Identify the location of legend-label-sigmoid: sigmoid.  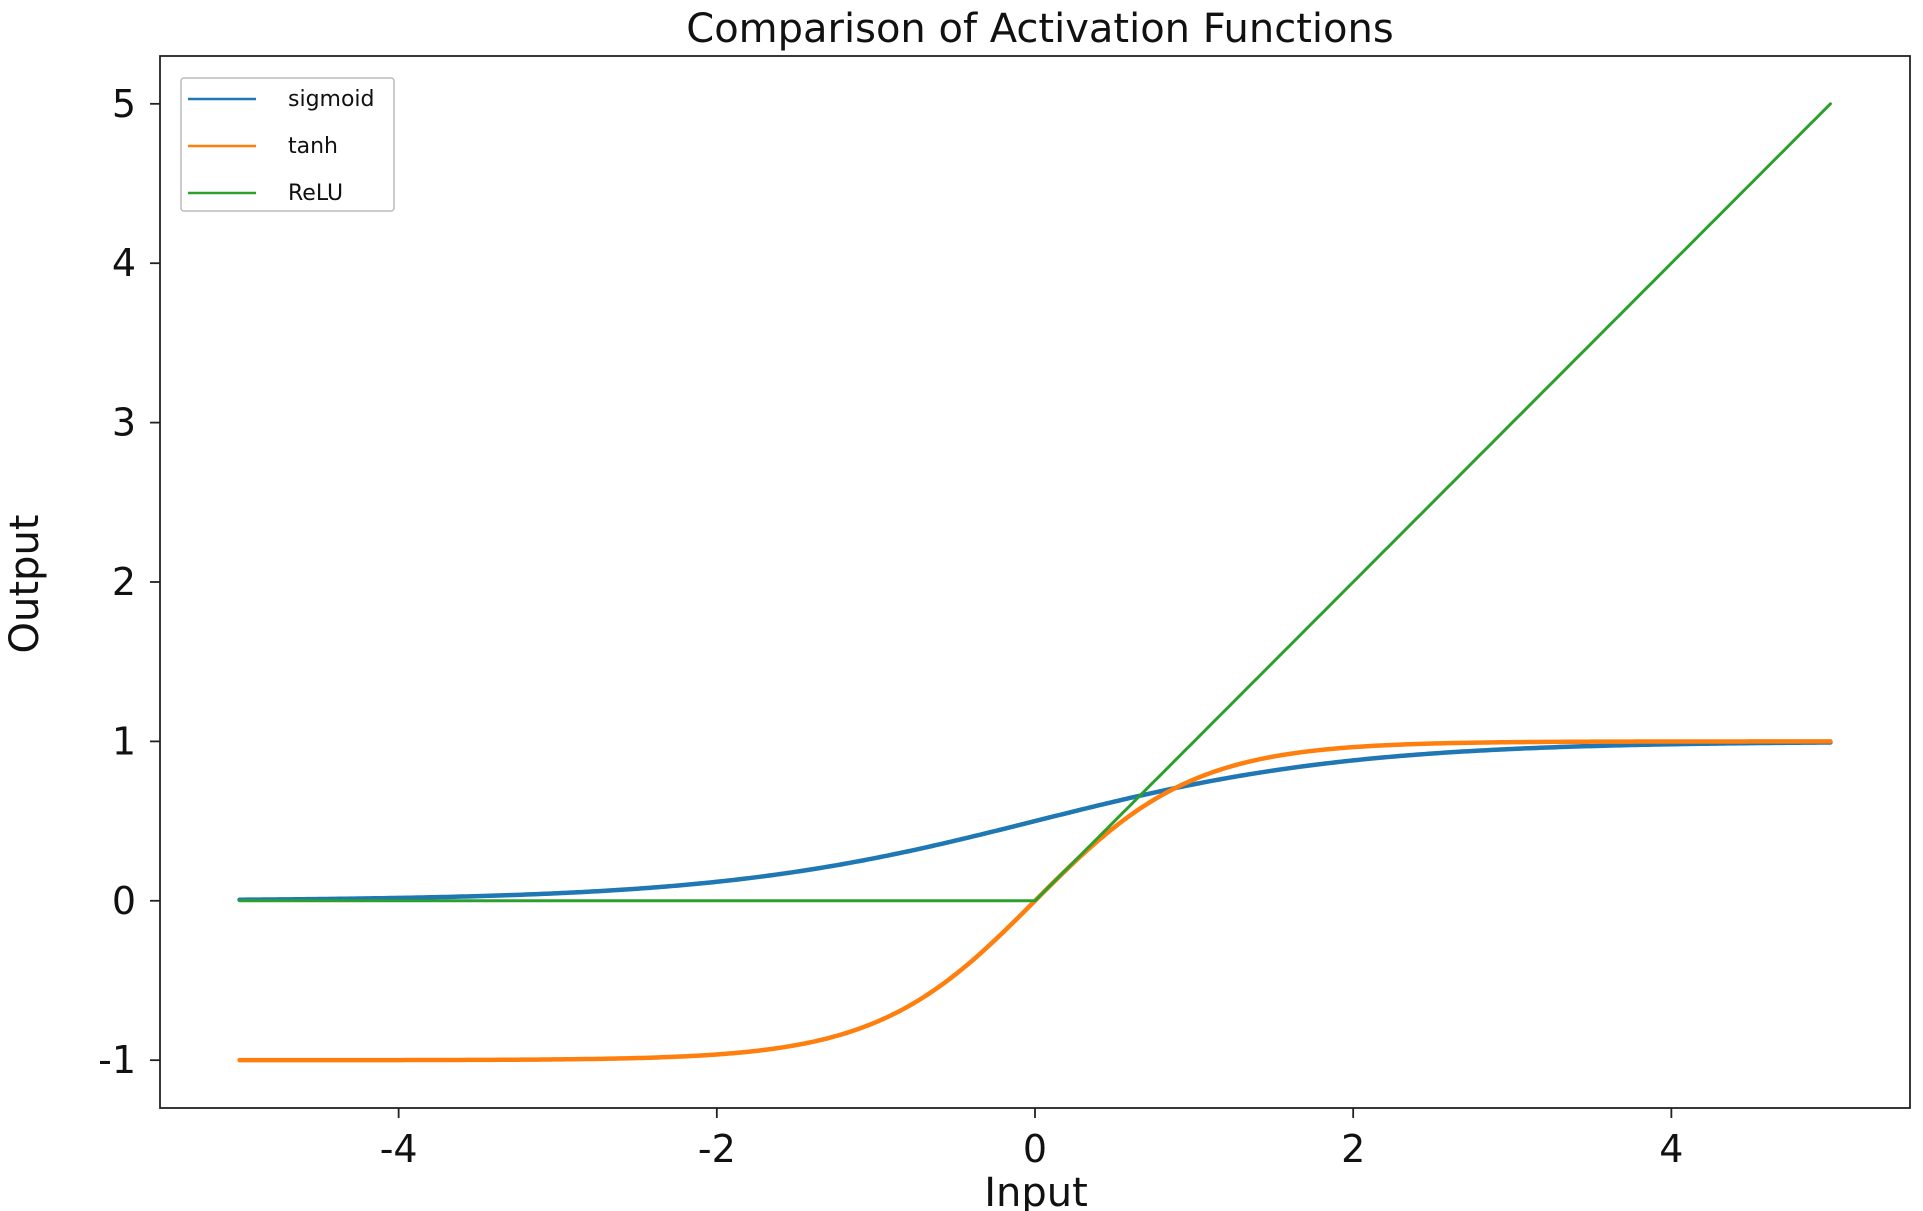
(331, 99).